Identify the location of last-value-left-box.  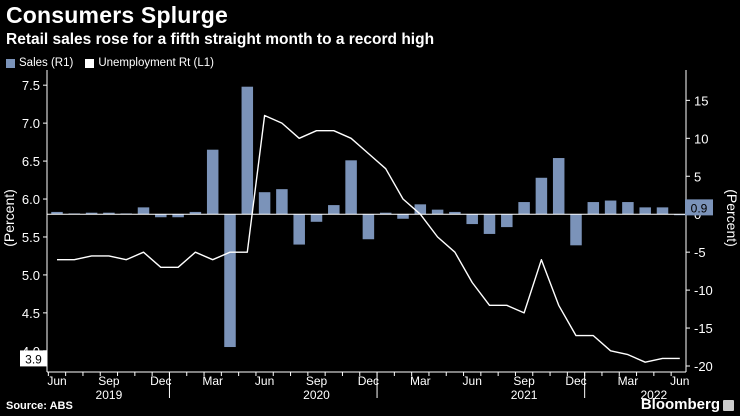
(33, 358).